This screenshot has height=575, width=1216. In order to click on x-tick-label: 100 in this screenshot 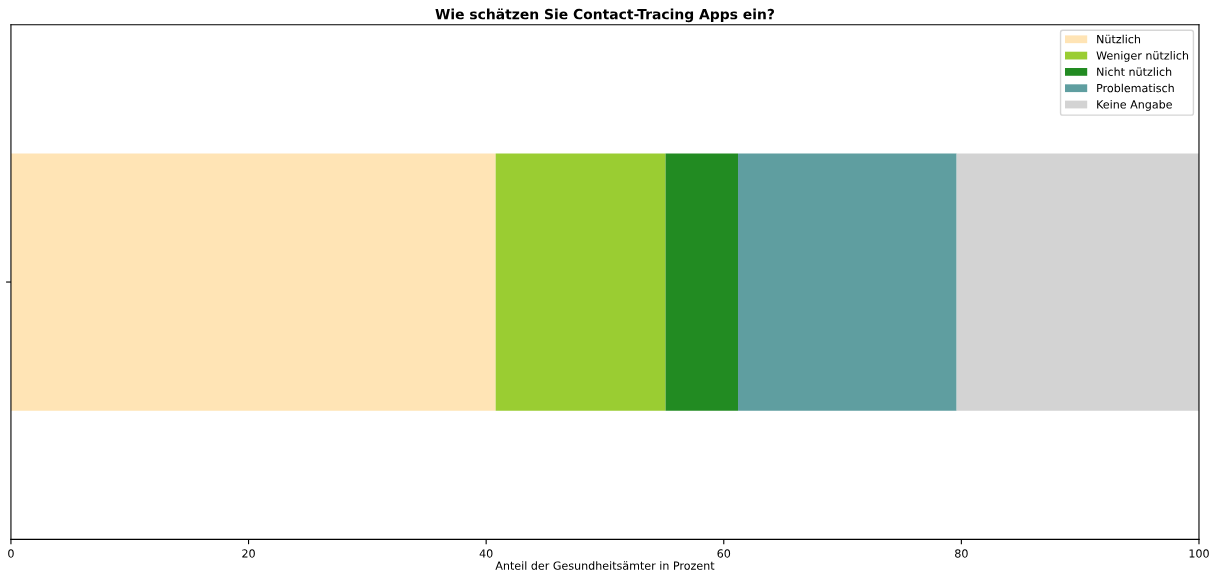, I will do `click(1199, 553)`.